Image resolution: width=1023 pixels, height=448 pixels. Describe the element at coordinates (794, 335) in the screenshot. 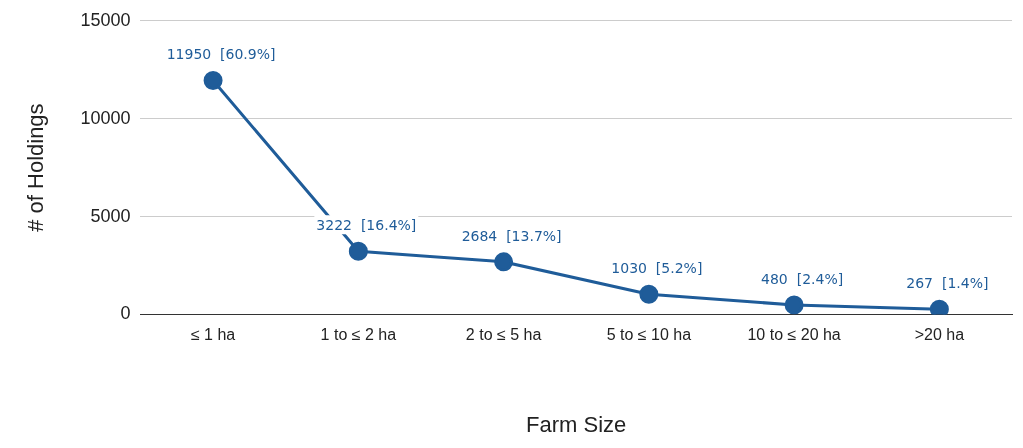

I see `x-tick-label: 10 to ≤ 20 ha` at that location.